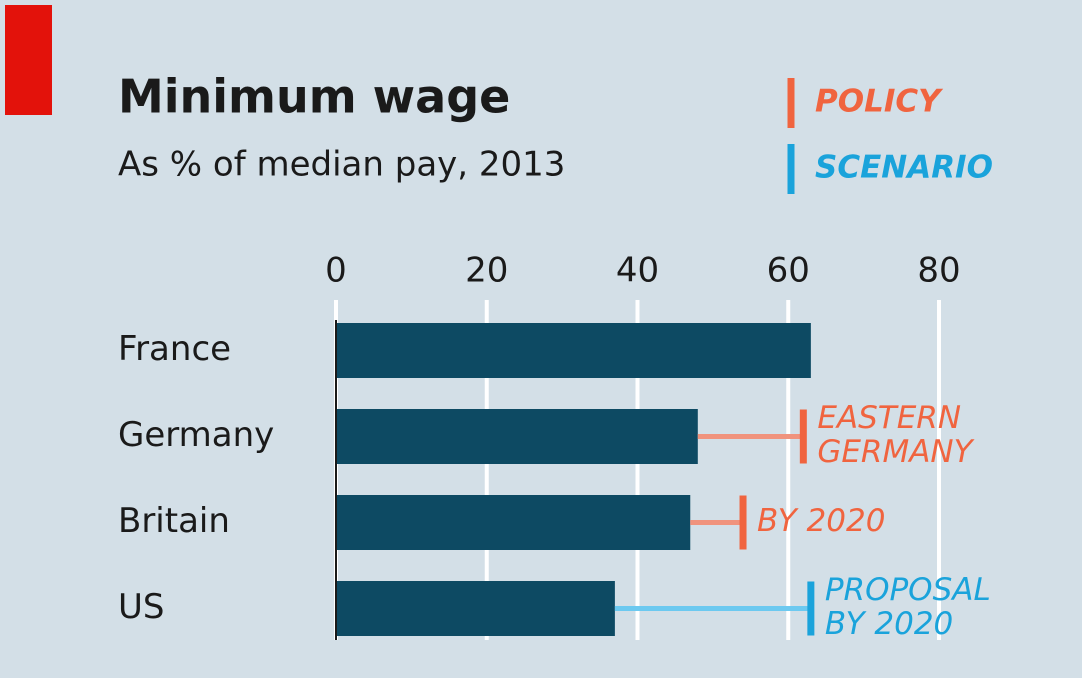  What do you see at coordinates (196, 435) in the screenshot?
I see `y-tick-label: Germany` at bounding box center [196, 435].